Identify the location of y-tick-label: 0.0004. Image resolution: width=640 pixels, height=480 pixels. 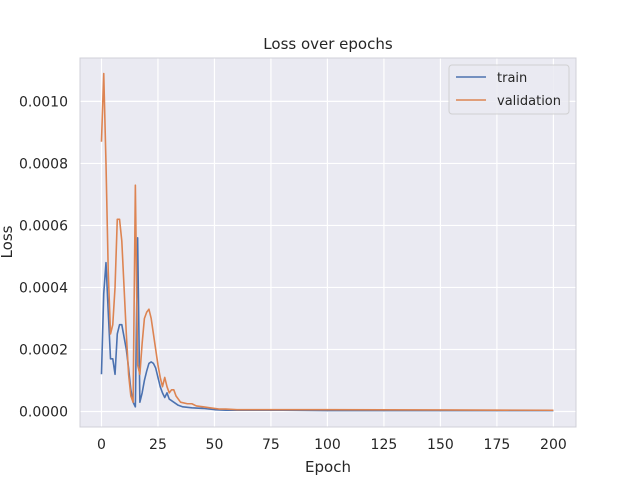
(43, 288).